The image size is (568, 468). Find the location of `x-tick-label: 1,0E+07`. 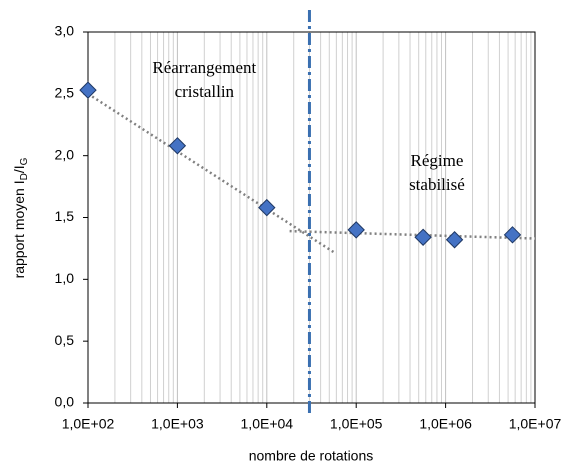

x-tick-label: 1,0E+07 is located at coordinates (535, 424).